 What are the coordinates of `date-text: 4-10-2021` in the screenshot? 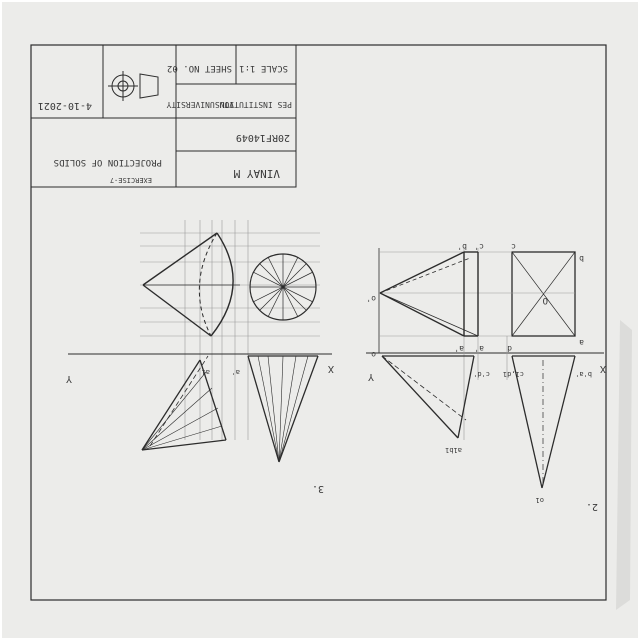 It's located at (65, 105).